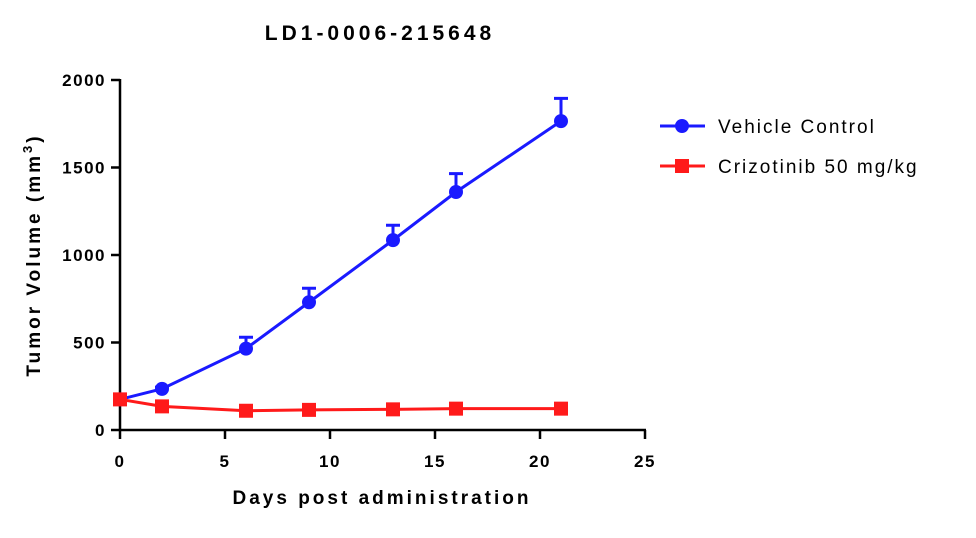  I want to click on legend-marker-vehicle-control, so click(682, 126).